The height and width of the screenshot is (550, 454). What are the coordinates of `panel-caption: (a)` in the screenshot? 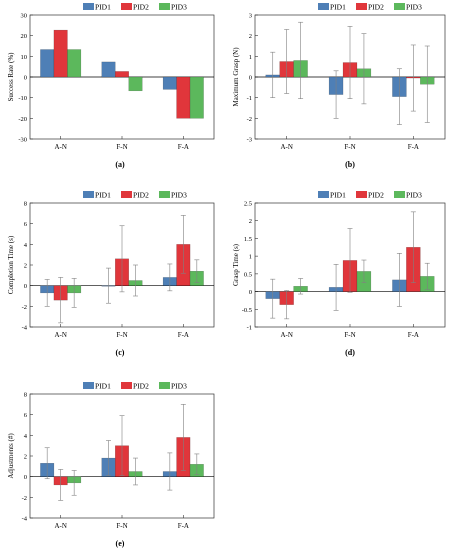 It's located at (120, 164).